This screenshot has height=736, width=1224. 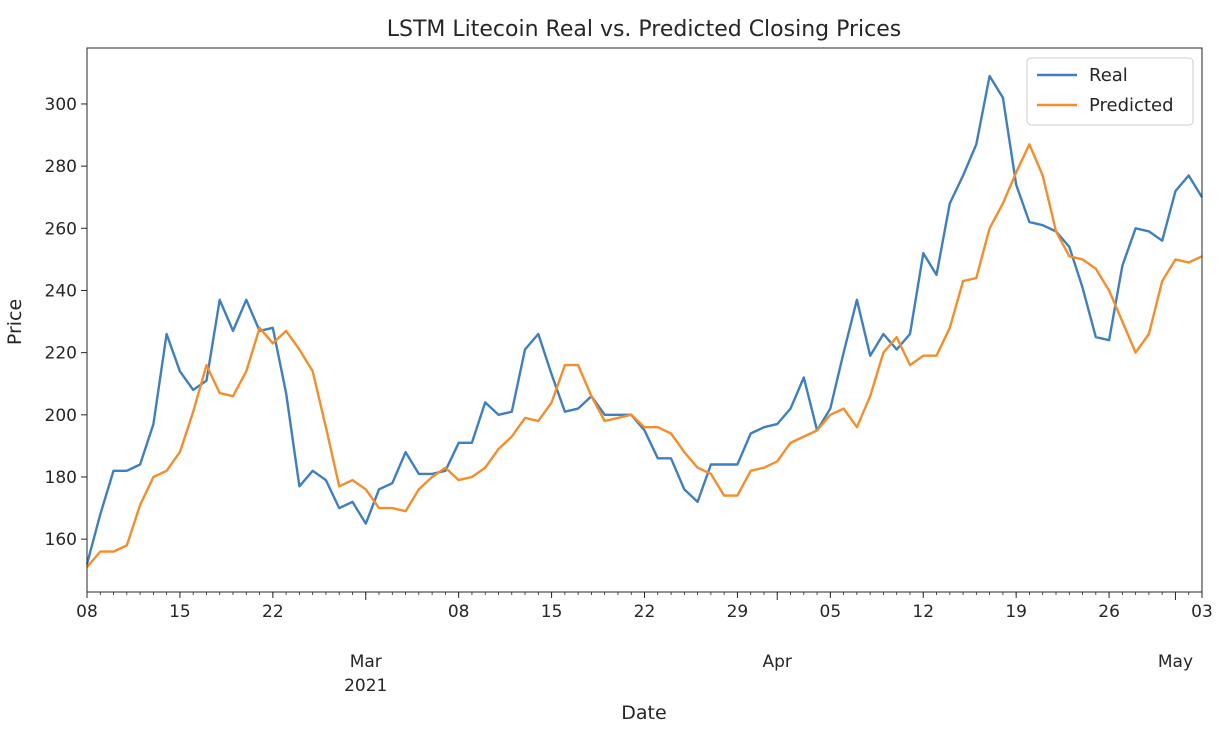 I want to click on y-tick-label: 240, so click(x=61, y=291).